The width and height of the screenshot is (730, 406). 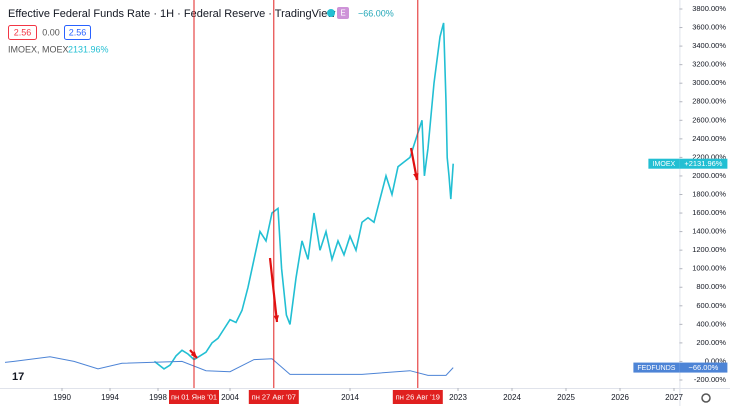 What do you see at coordinates (331, 13) in the screenshot?
I see `status-dot` at bounding box center [331, 13].